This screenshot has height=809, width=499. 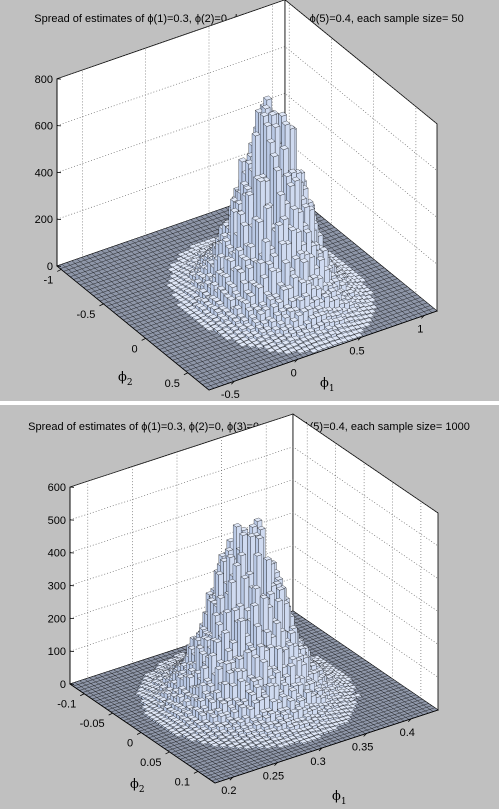 I want to click on grid-line-x, so click(x=338, y=571).